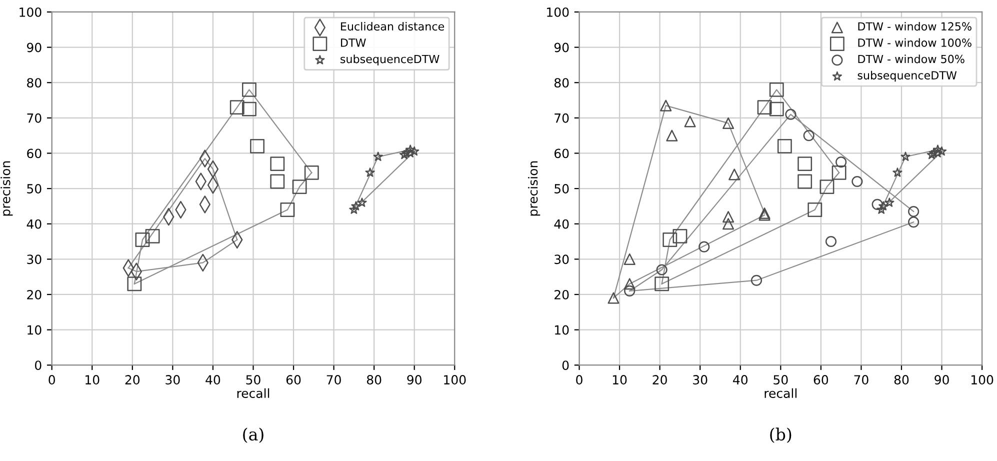  Describe the element at coordinates (915, 42) in the screenshot. I see `legend-label: DTW - window 100%` at that location.